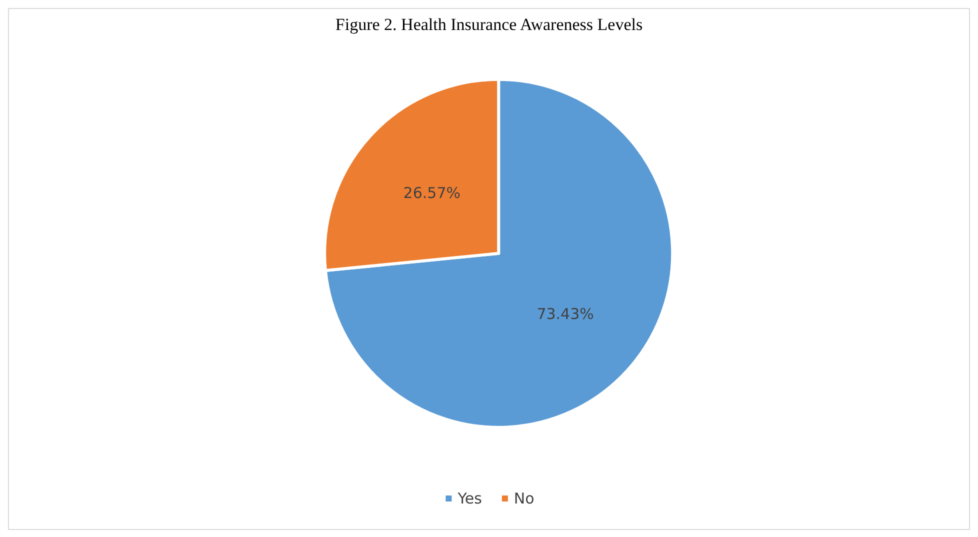 This screenshot has width=978, height=537. What do you see at coordinates (469, 499) in the screenshot?
I see `legend-label: Yes` at bounding box center [469, 499].